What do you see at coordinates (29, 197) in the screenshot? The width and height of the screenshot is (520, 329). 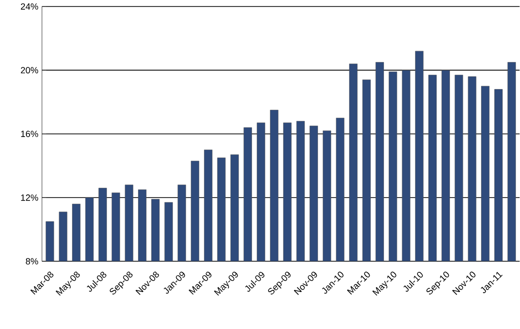 I see `y-tick-label: 12%` at bounding box center [29, 197].